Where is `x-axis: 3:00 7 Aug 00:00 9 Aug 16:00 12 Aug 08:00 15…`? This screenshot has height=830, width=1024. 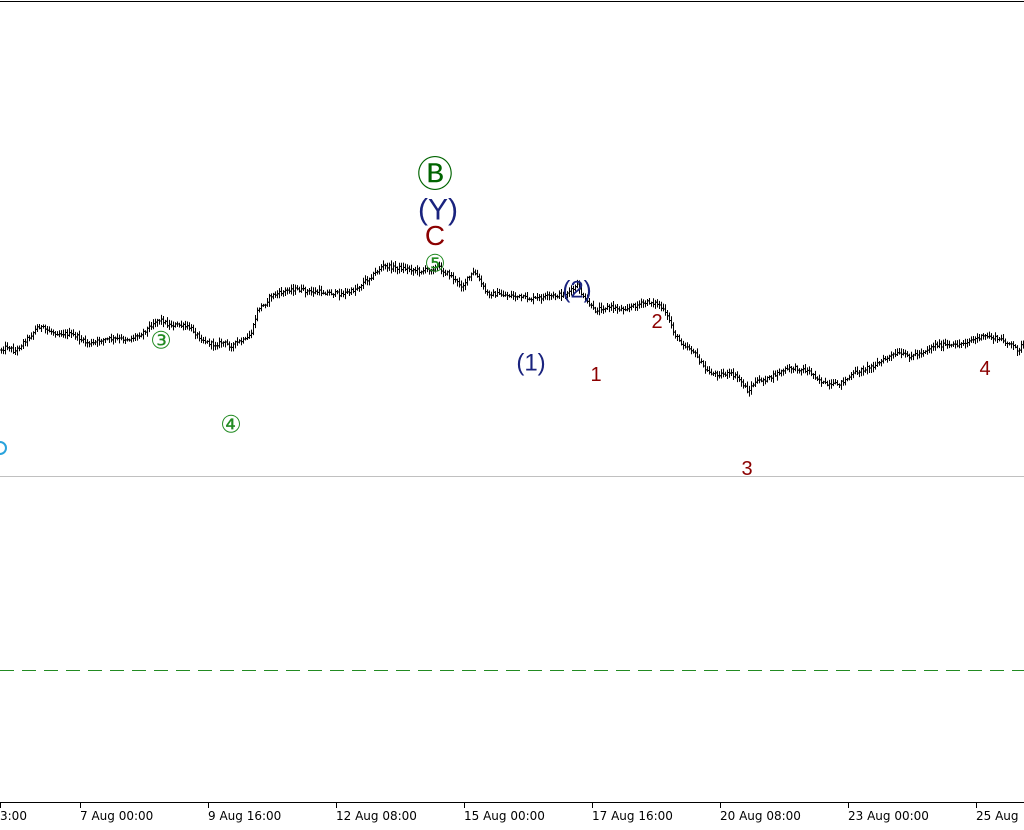
x-axis: 3:00 7 Aug 00:00 9 Aug 16:00 12 Aug 08:00 15… is located at coordinates (509, 812).